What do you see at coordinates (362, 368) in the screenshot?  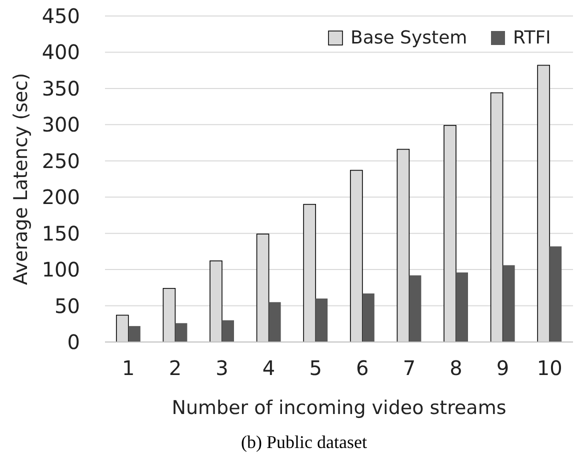 I see `x-tick-label: 6` at bounding box center [362, 368].